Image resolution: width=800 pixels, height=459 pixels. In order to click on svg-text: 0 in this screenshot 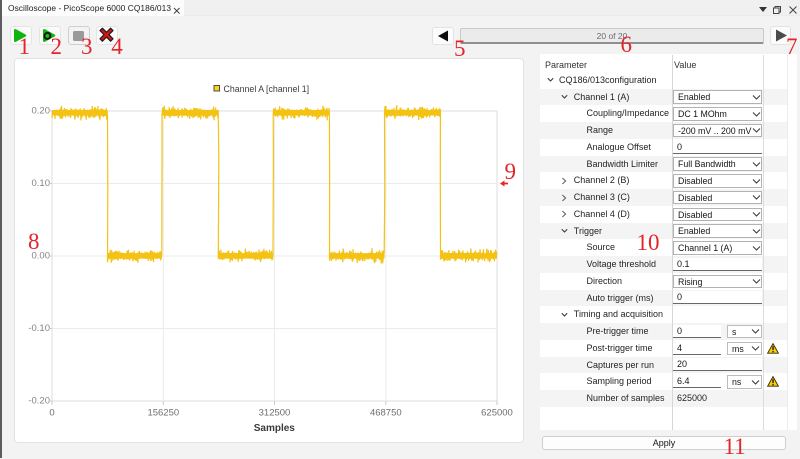, I will do `click(51, 413)`.